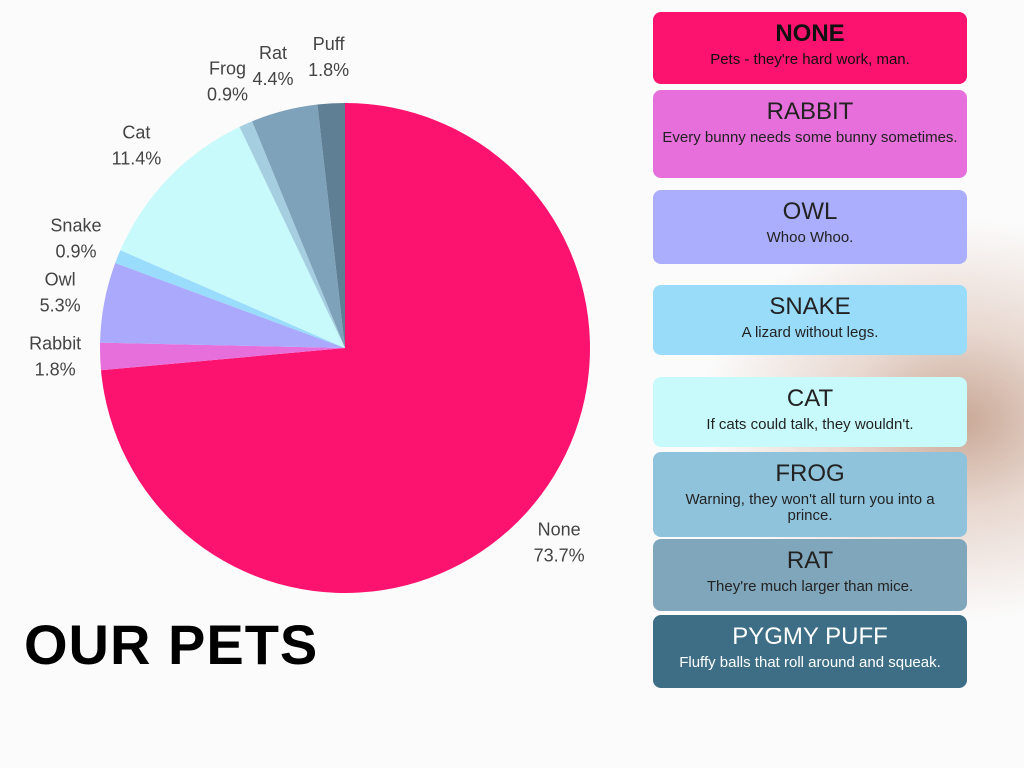 This screenshot has width=1024, height=768. What do you see at coordinates (810, 560) in the screenshot?
I see `card-title: RAT` at bounding box center [810, 560].